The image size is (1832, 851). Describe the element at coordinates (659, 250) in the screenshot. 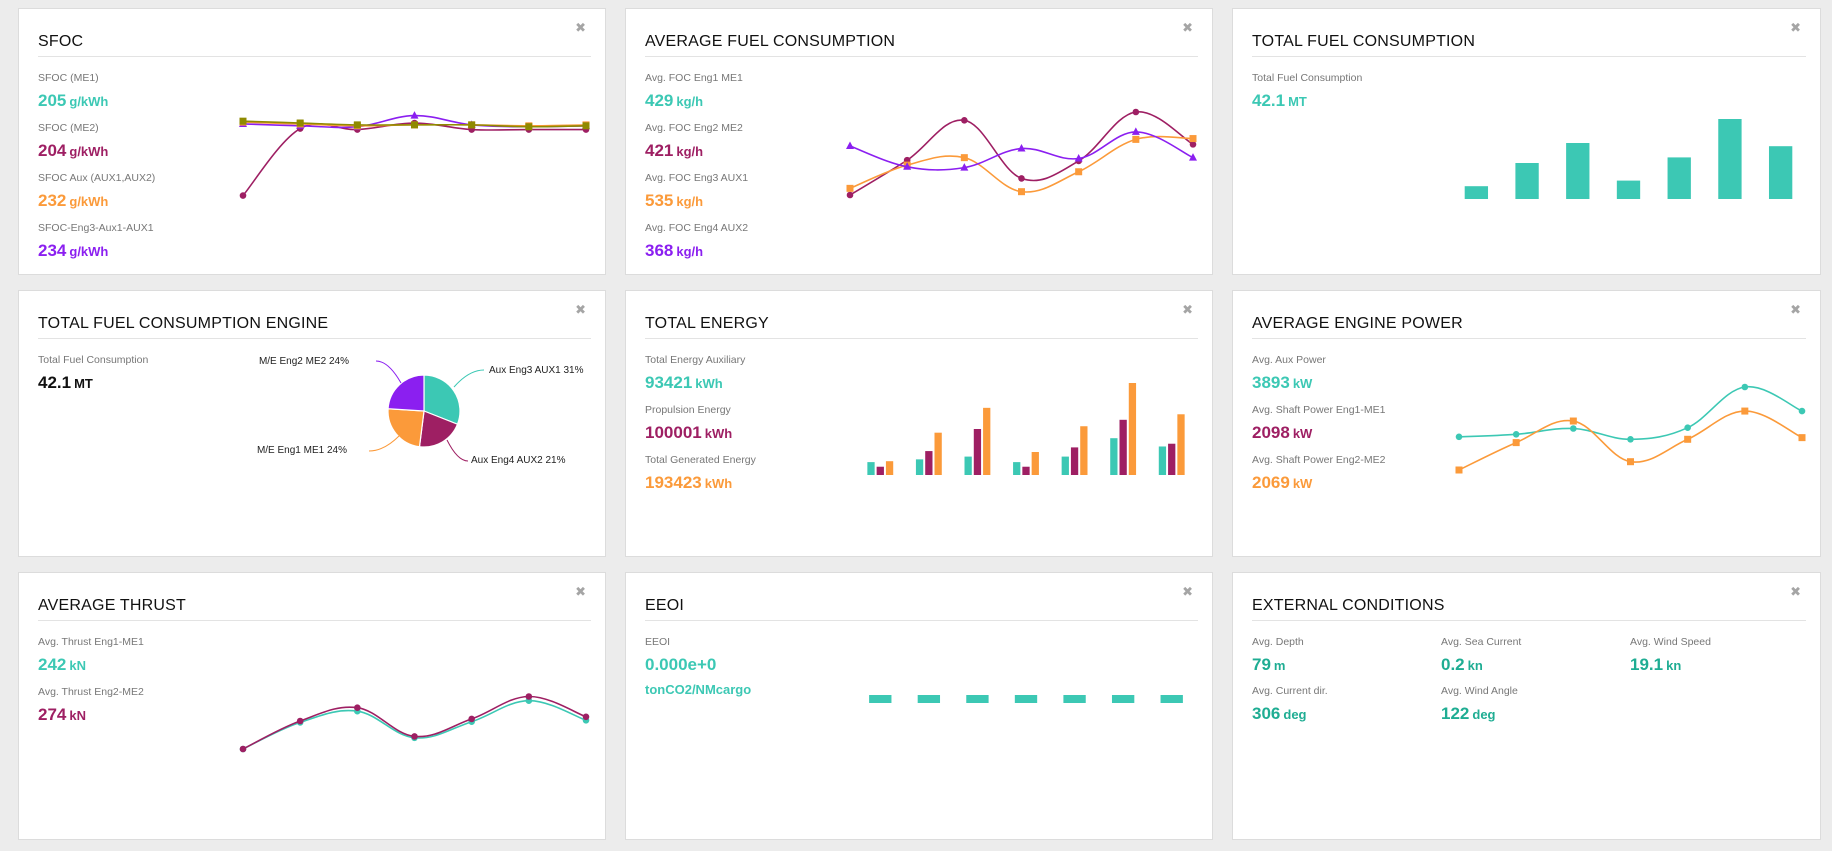

I see `metric-number: 368` at that location.